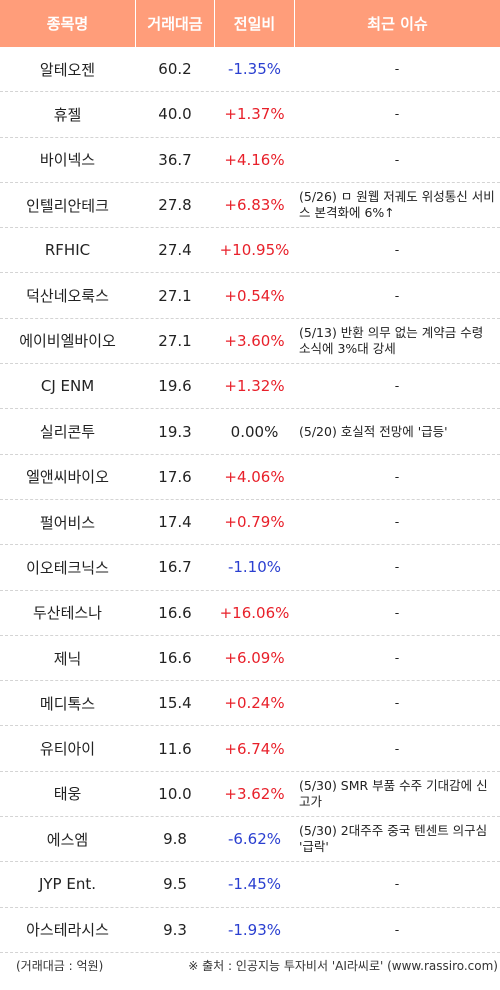  I want to click on stock-name: JYP Ent., so click(68, 884).